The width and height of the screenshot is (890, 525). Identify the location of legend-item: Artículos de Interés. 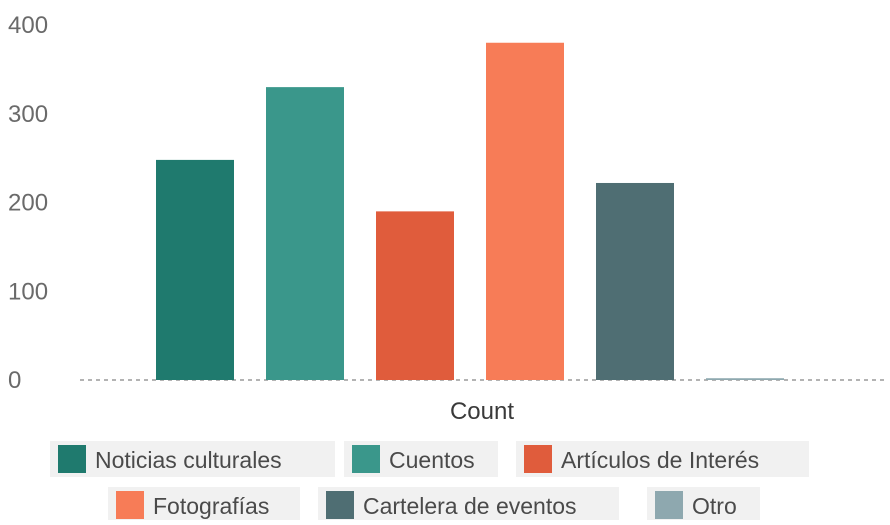
(662, 459).